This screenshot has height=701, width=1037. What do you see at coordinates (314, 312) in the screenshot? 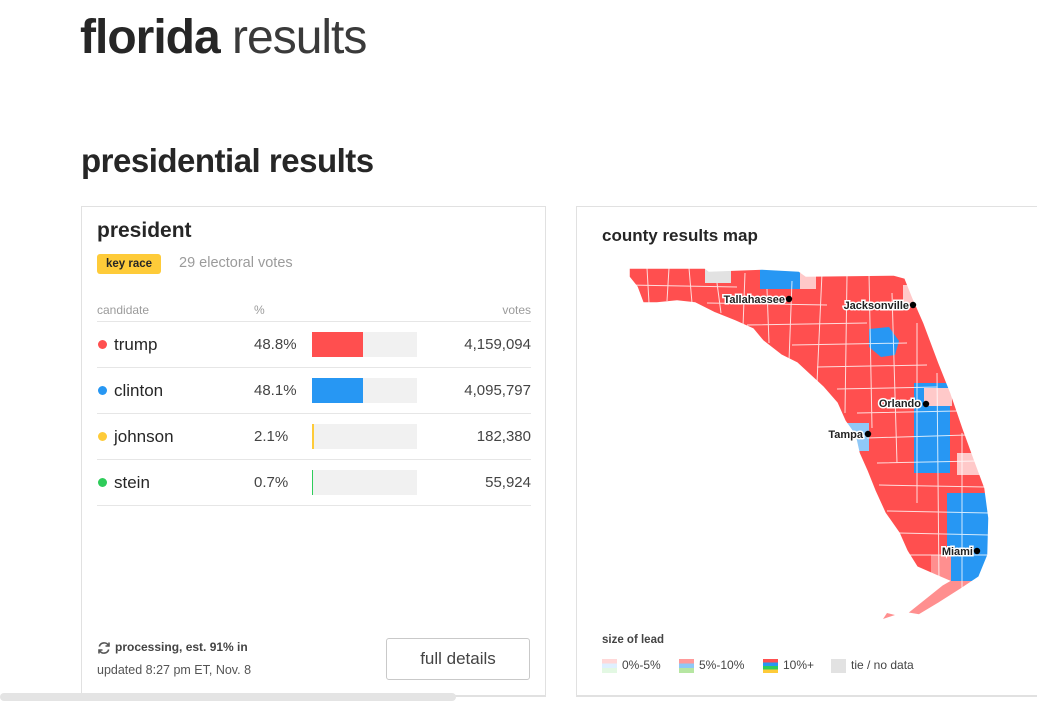
I see `table-header: candidate % votes` at bounding box center [314, 312].